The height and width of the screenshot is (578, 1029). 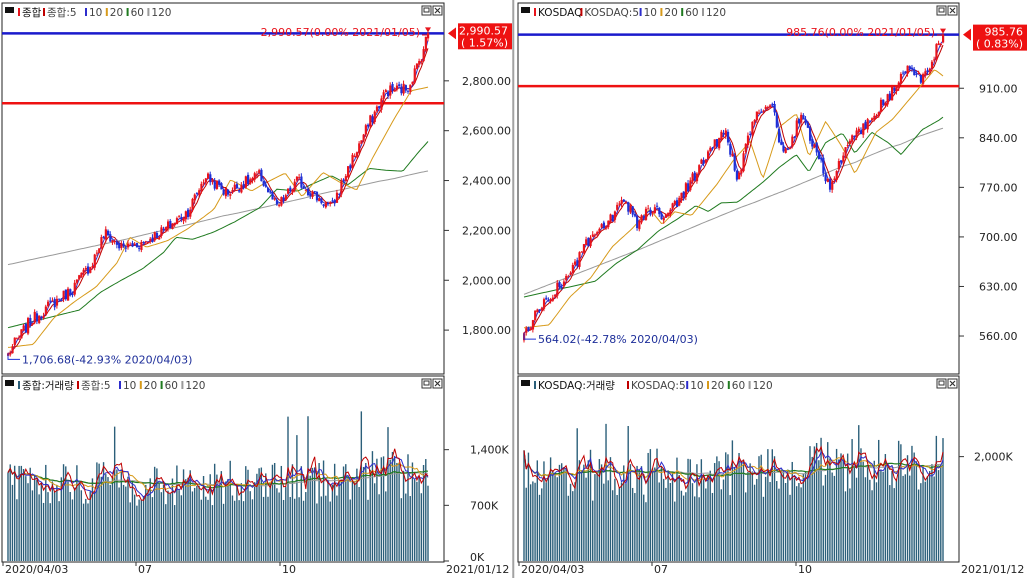 I want to click on y-tick-label: 700K, so click(x=484, y=505).